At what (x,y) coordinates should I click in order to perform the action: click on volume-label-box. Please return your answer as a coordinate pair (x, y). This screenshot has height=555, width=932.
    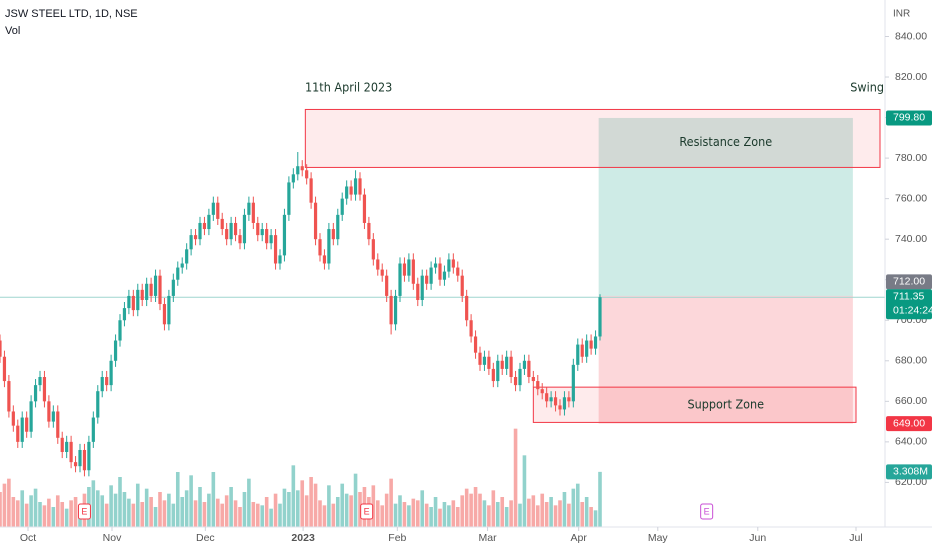
    Looking at the image, I should click on (909, 472).